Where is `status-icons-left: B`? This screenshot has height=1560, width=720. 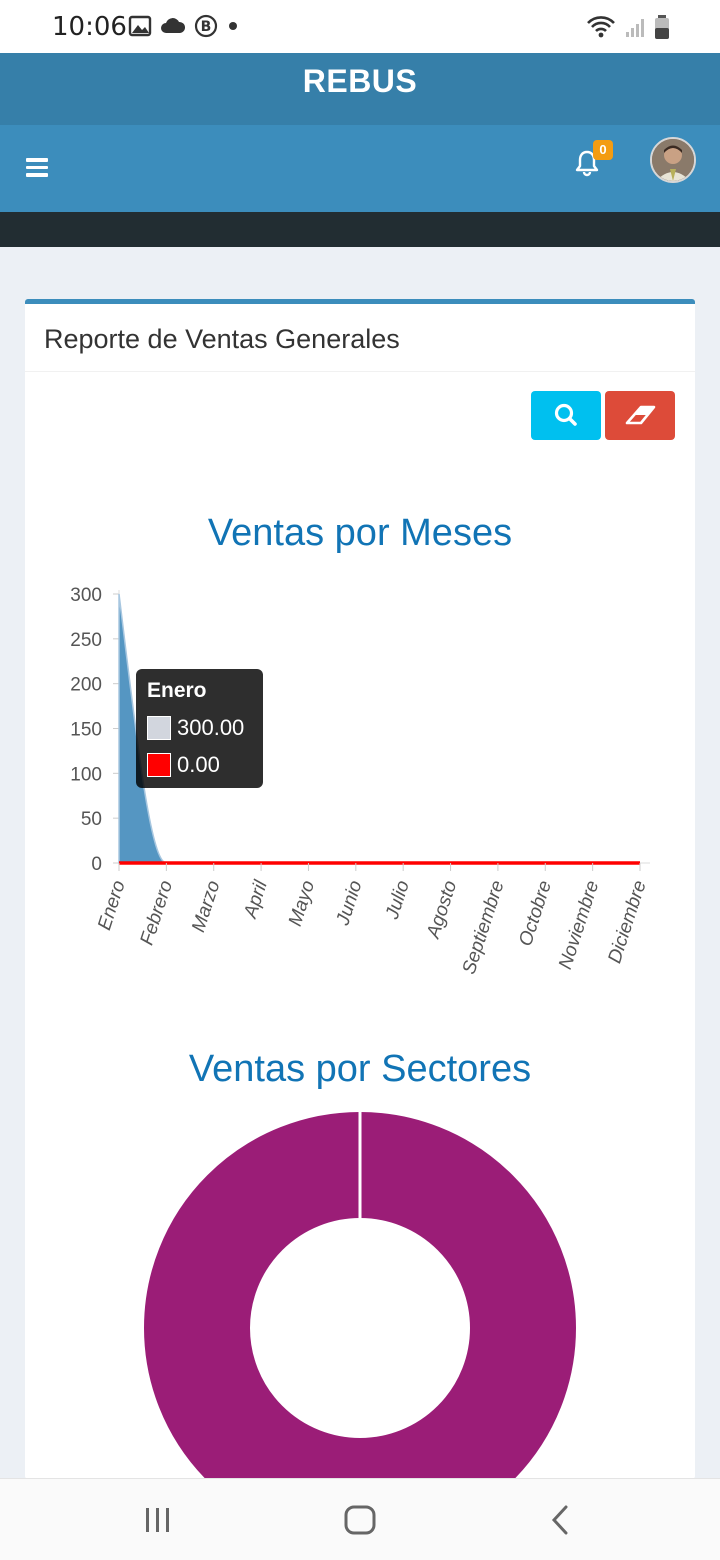 status-icons-left: B is located at coordinates (184, 26).